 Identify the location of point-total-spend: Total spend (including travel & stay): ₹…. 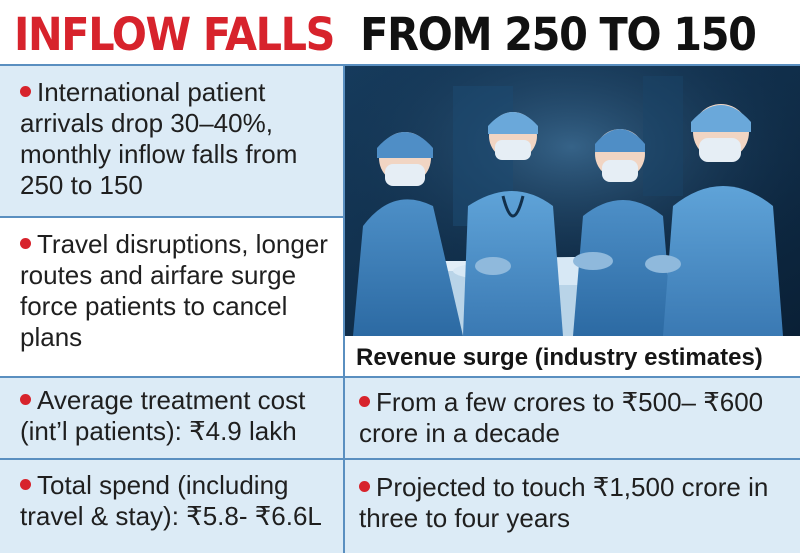
(171, 506).